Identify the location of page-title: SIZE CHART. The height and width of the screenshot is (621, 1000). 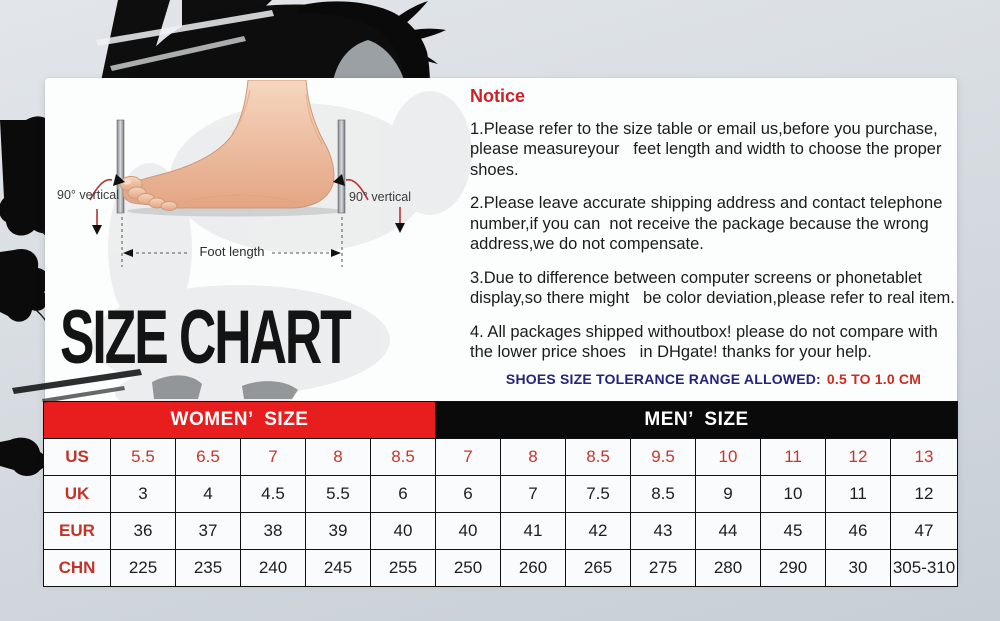
(206, 337).